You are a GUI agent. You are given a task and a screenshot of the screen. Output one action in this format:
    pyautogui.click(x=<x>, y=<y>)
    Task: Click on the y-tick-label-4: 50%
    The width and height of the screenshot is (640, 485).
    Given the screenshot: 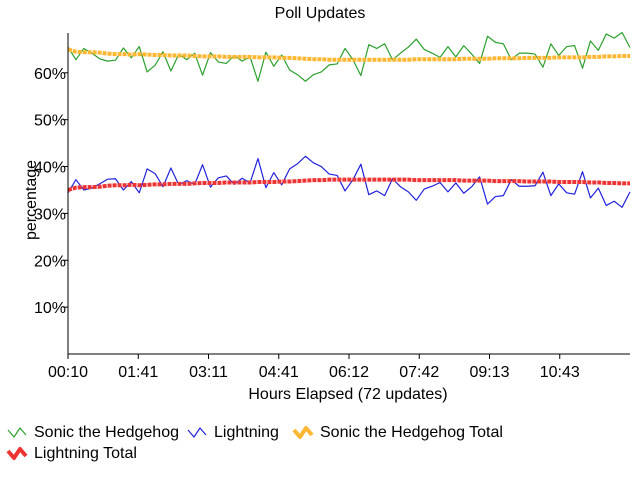 What is the action you would take?
    pyautogui.click(x=50, y=121)
    